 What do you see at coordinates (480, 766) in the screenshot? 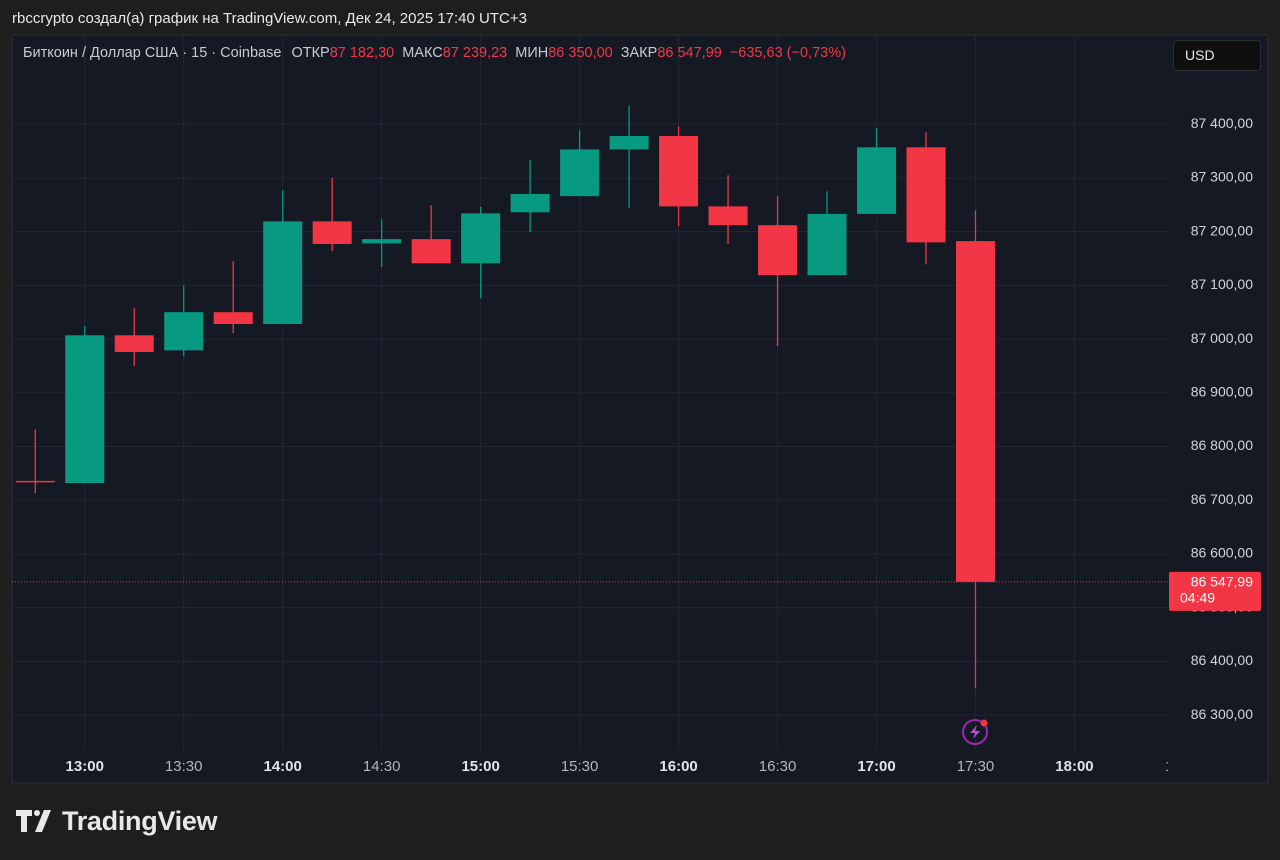
I see `x-tick-label: 15:00` at bounding box center [480, 766].